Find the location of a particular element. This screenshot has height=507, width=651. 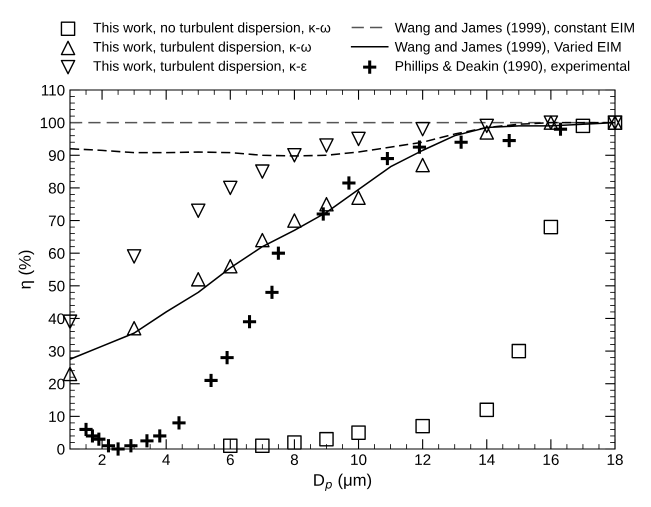

y-tick-label: 70 is located at coordinates (56, 220).